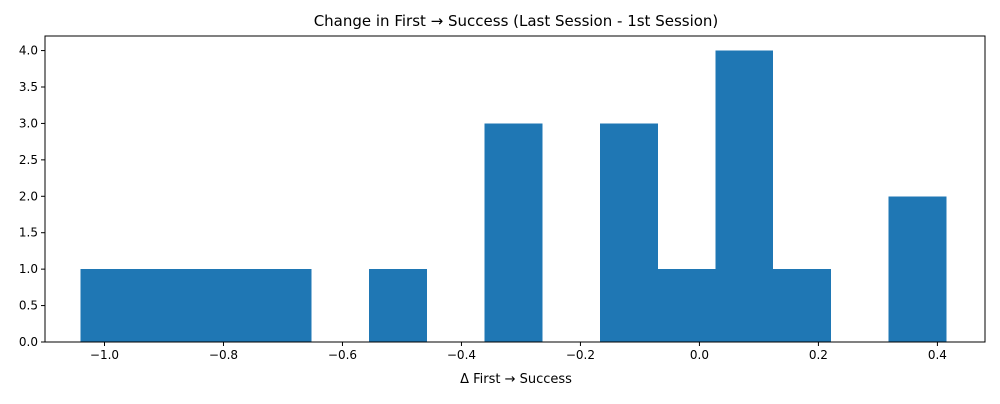 The width and height of the screenshot is (1000, 404). Describe the element at coordinates (28, 306) in the screenshot. I see `y-tick-label: 0.5` at that location.